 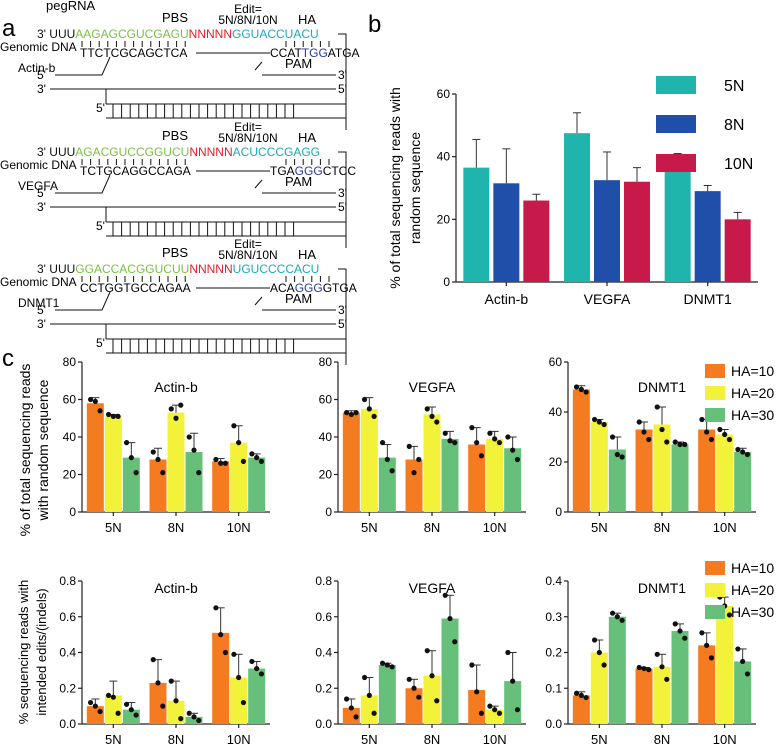 I want to click on x-tick-label: 10N, so click(x=725, y=527).